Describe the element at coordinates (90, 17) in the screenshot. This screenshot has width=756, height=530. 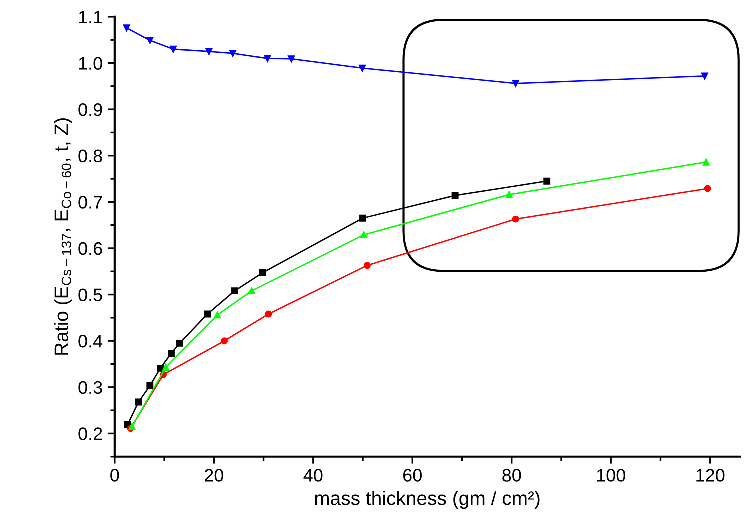
I see `y-tick-label: 1.1` at that location.